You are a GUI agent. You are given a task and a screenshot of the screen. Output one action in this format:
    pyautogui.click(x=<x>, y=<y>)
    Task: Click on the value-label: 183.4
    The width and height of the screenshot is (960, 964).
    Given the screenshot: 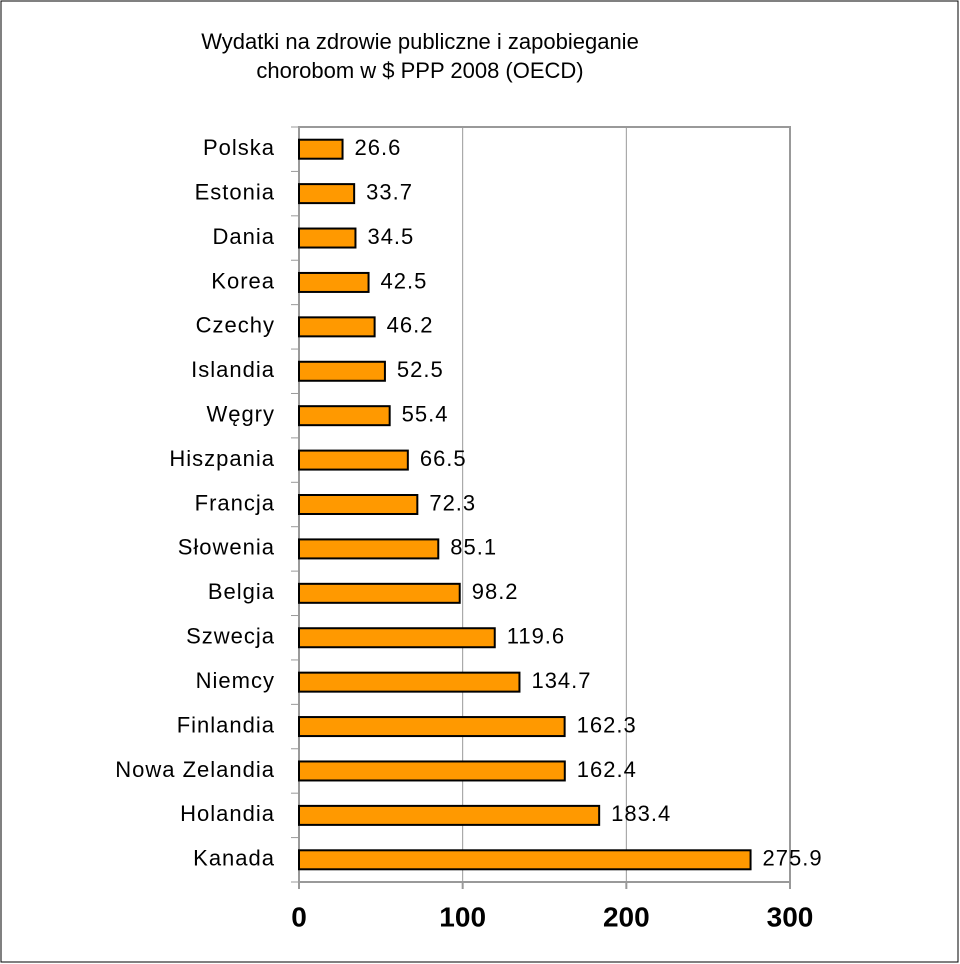 What is the action you would take?
    pyautogui.click(x=641, y=813)
    